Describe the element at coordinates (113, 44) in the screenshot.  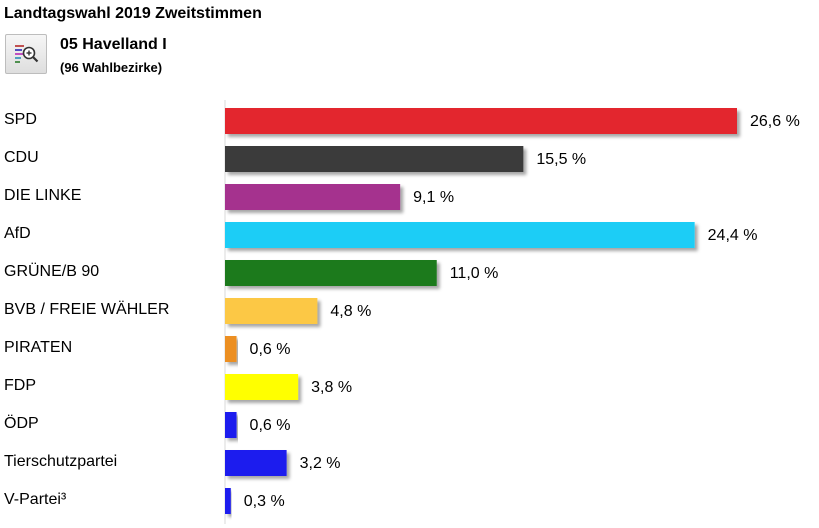
I see `district-name: 05 Havelland I` at that location.